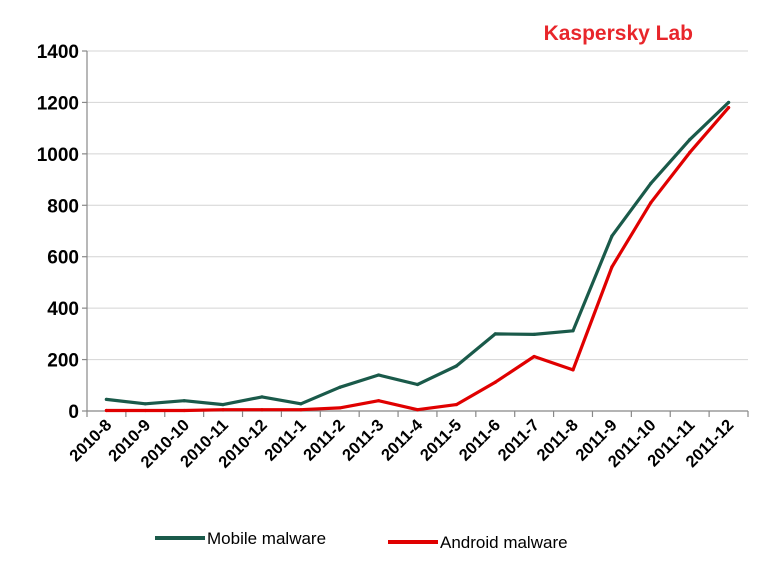 This screenshot has height=584, width=780. I want to click on x-tick-label-2011-1: 2011-1, so click(285, 440).